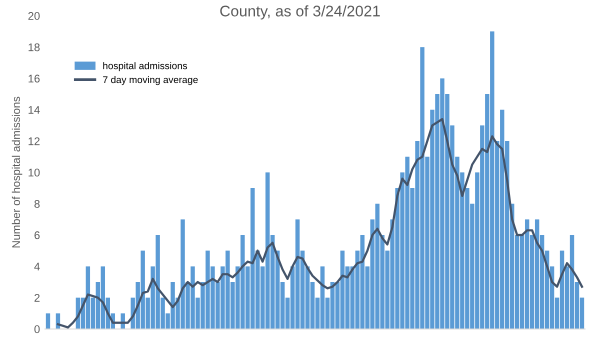  I want to click on y-tick-label: 12, so click(34, 141).